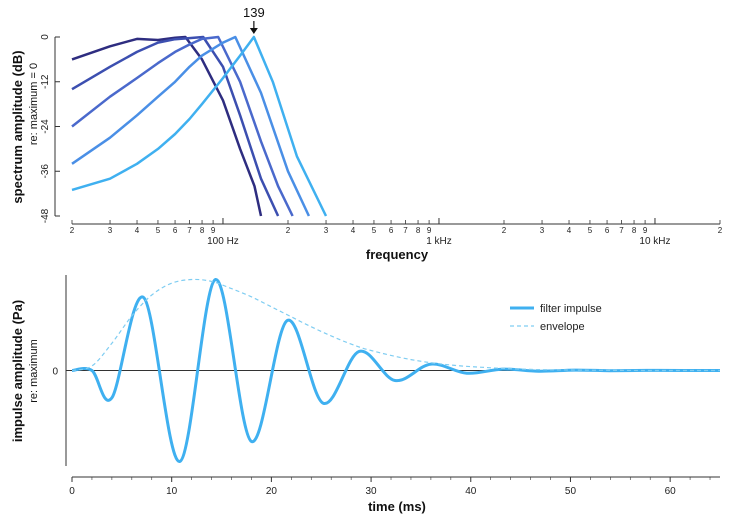 Image resolution: width=738 pixels, height=528 pixels. Describe the element at coordinates (253, 31) in the screenshot. I see `peak-annotation-arrow-head` at that location.